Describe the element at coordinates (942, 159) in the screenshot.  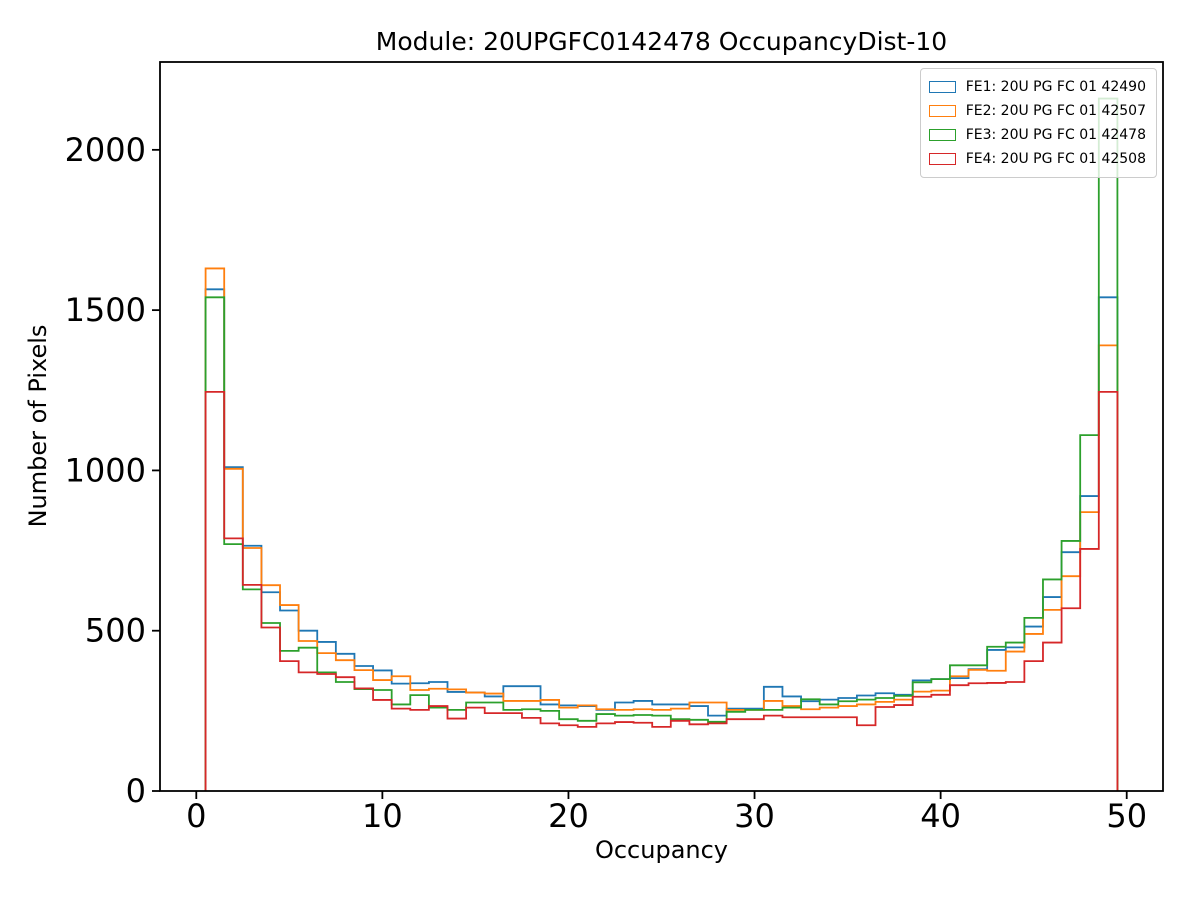
I see `legend-swatch-fe4` at that location.